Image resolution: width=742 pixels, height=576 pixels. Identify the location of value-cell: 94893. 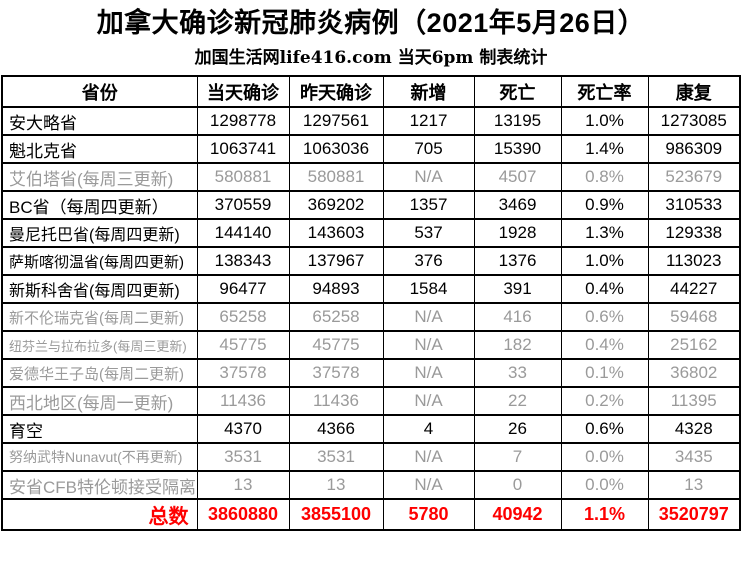
(336, 289).